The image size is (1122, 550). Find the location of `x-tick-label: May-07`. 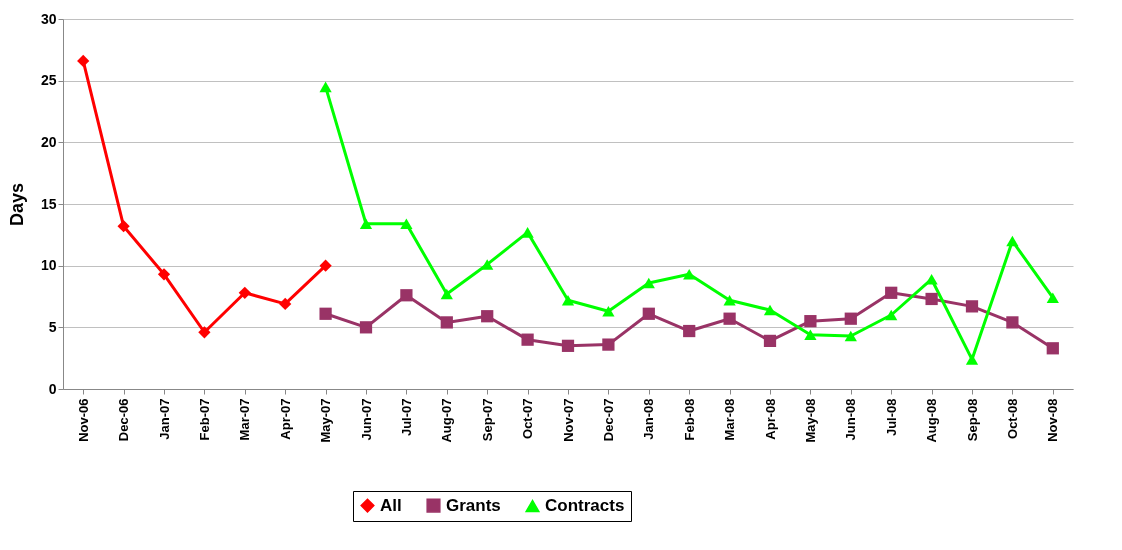

x-tick-label: May-07 is located at coordinates (326, 420).